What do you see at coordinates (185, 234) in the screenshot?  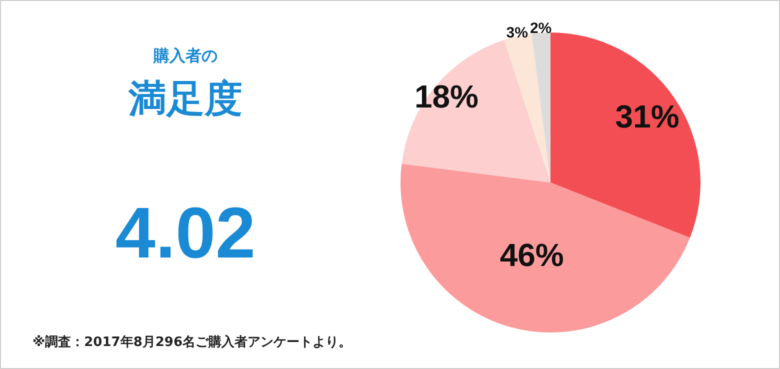 I see `text: 4.02` at bounding box center [185, 234].